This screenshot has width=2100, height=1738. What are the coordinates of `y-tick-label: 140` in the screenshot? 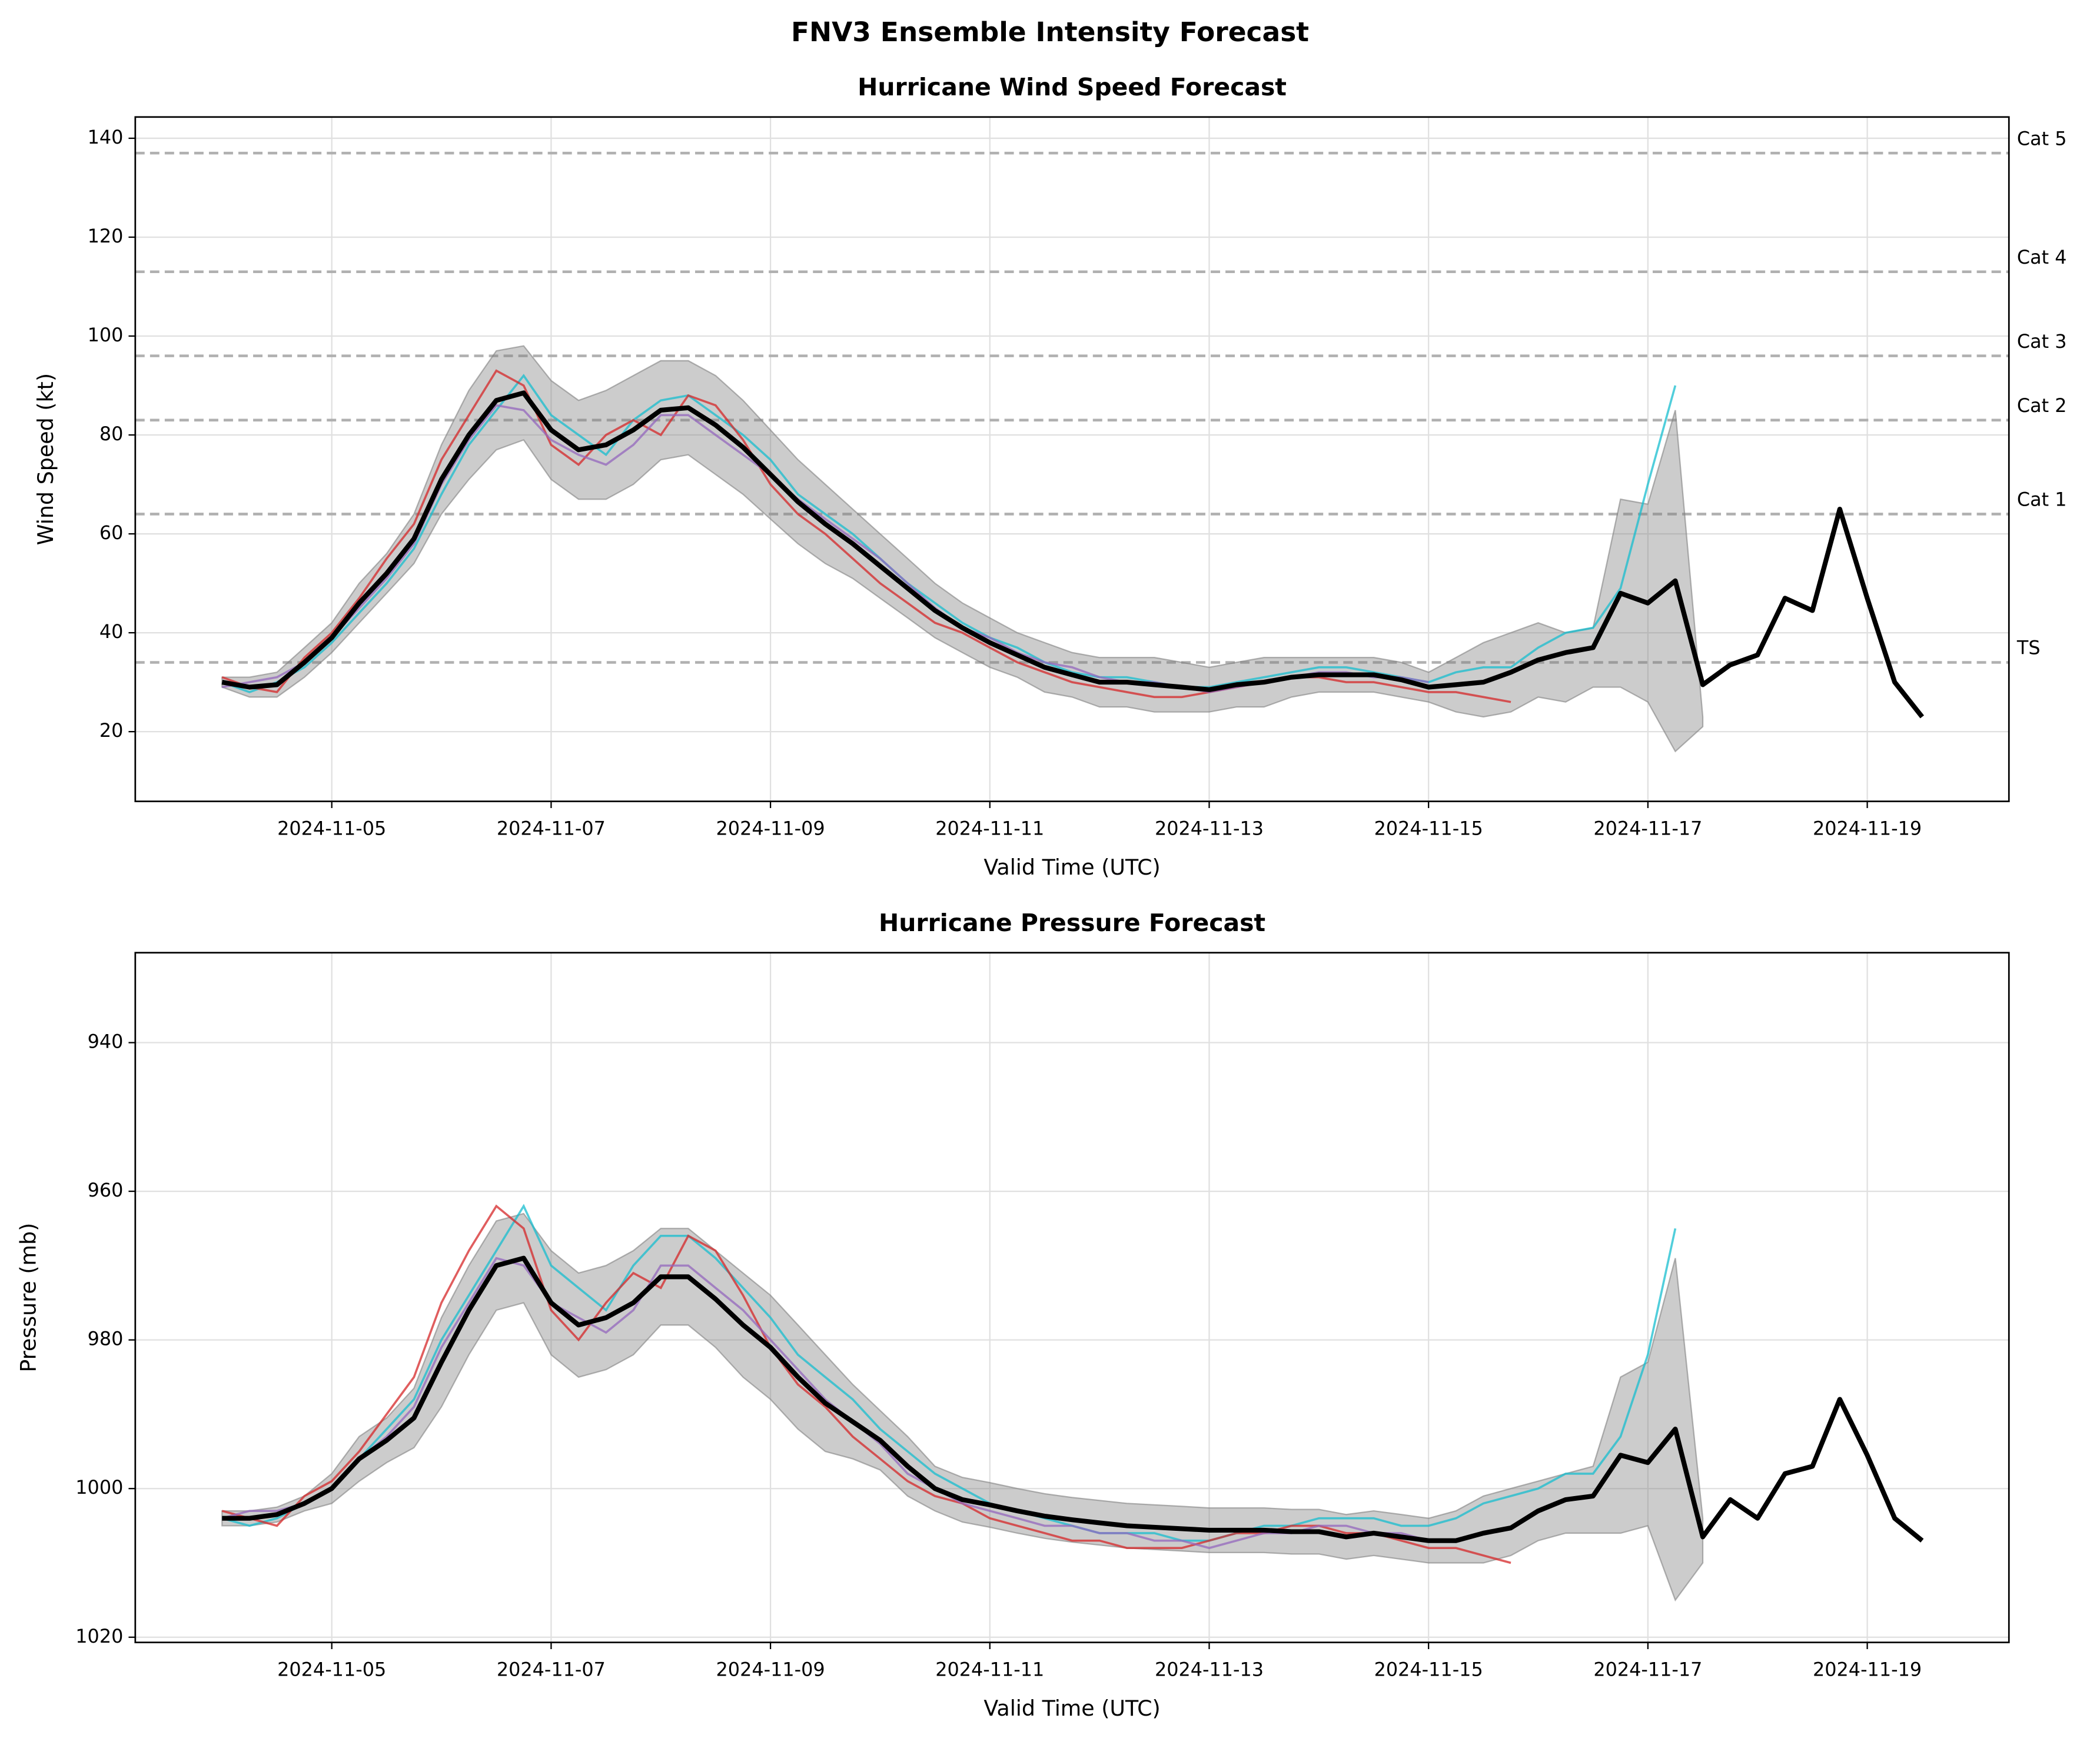 It's located at (106, 137).